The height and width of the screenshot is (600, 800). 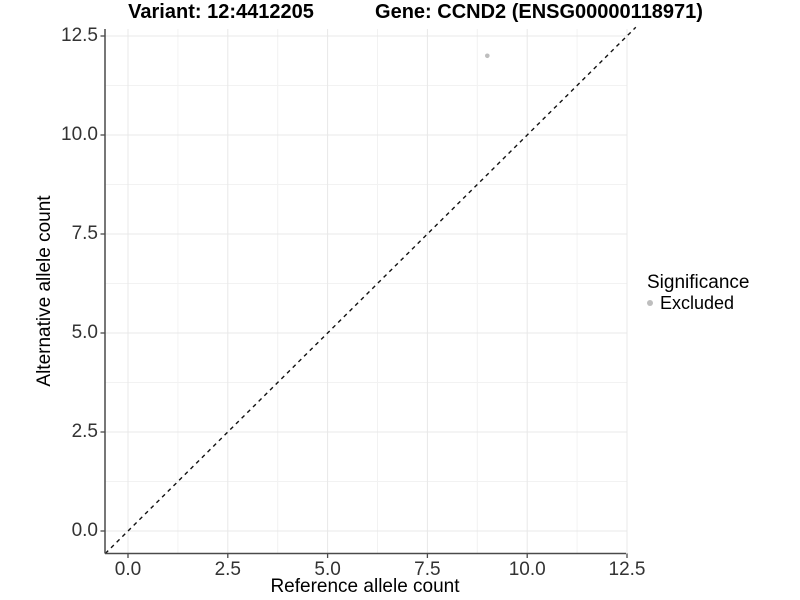 I want to click on legend: Significance Excluded, so click(x=698, y=292).